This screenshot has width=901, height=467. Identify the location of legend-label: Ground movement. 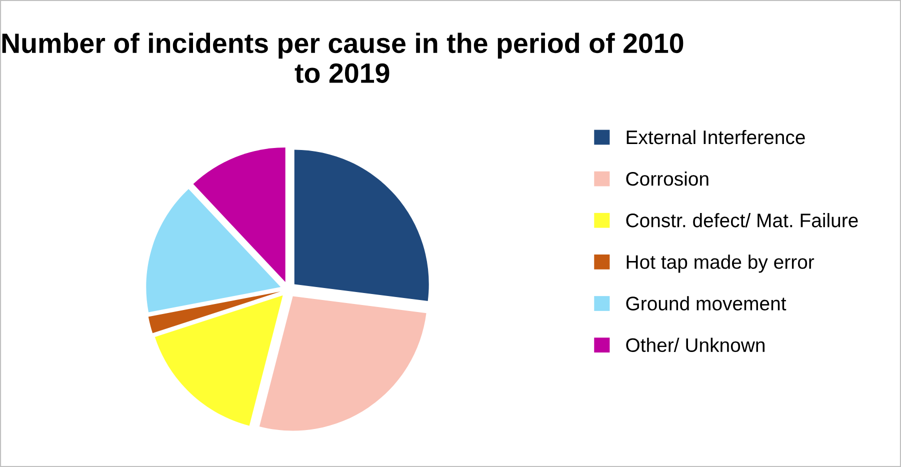
(706, 303).